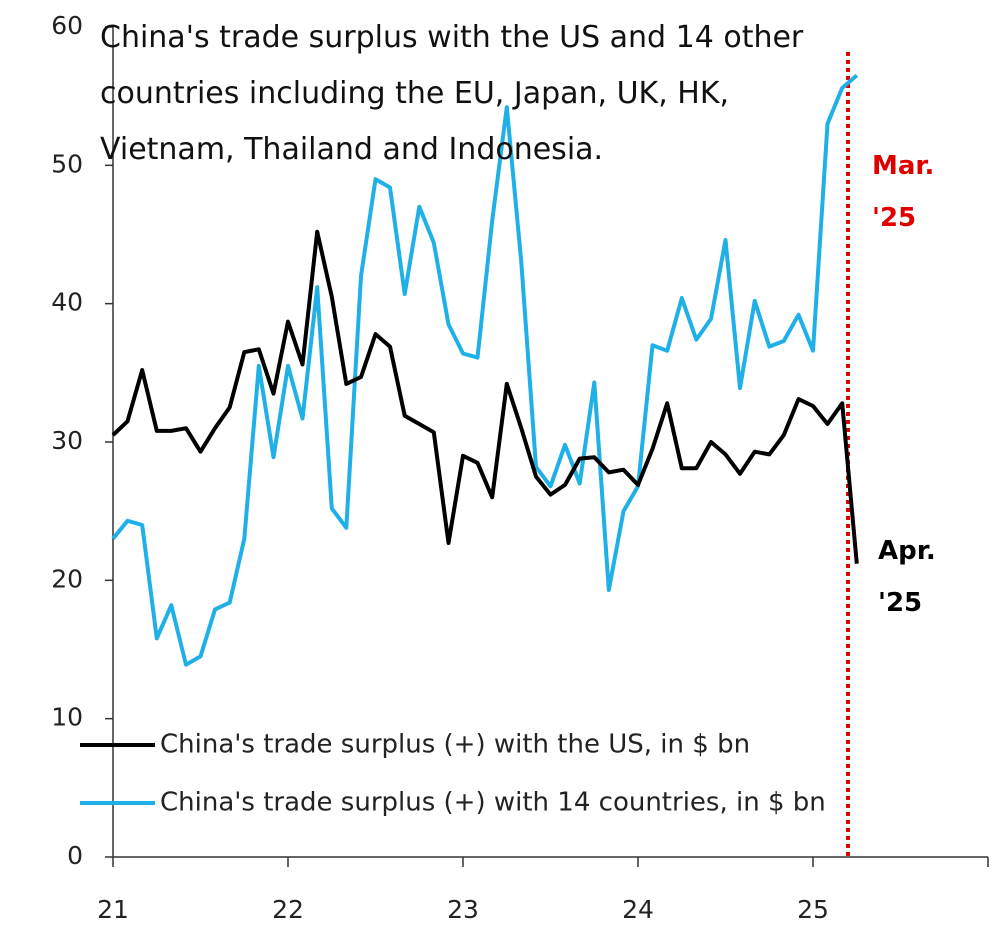 This screenshot has width=1000, height=932. Describe the element at coordinates (67, 717) in the screenshot. I see `y-tick-label: 10` at that location.